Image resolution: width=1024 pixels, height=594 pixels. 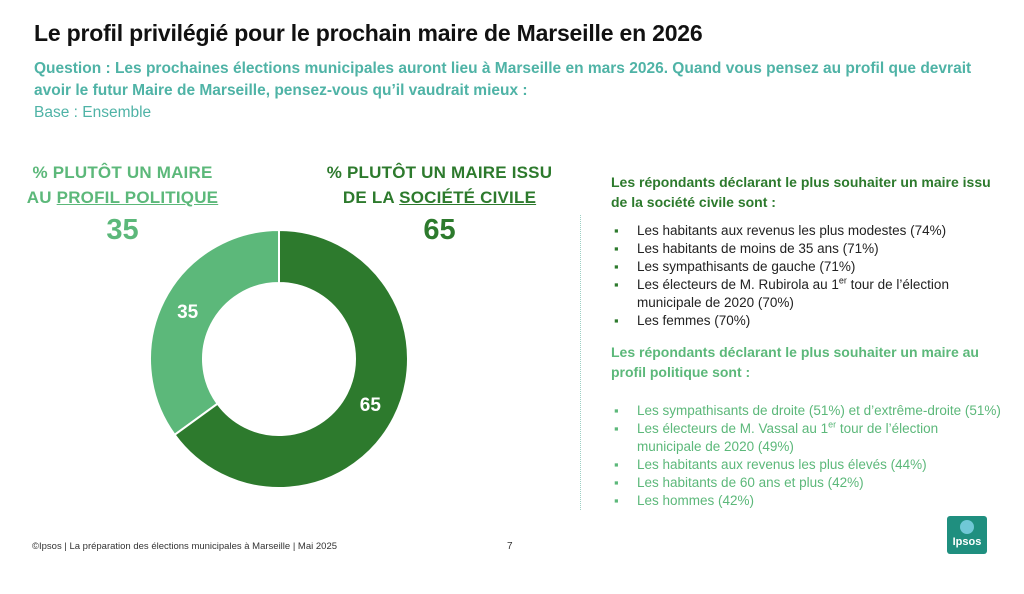 What do you see at coordinates (122, 172) in the screenshot?
I see `kpi-left-line1: % PLUTÔT UN MAIRE` at bounding box center [122, 172].